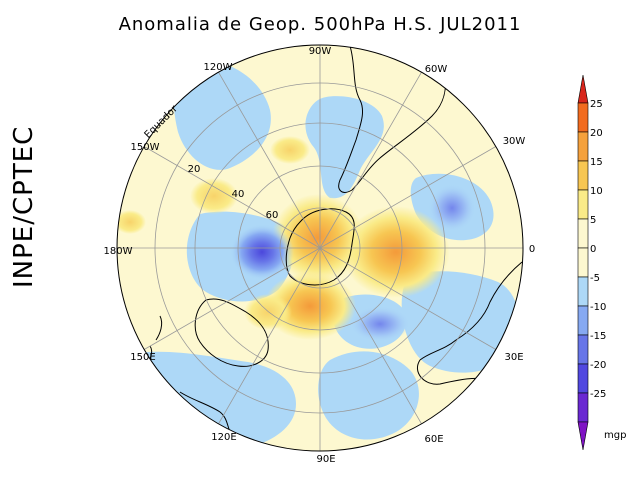 The image size is (640, 494). I want to click on lon-label-90w: 90W, so click(320, 51).